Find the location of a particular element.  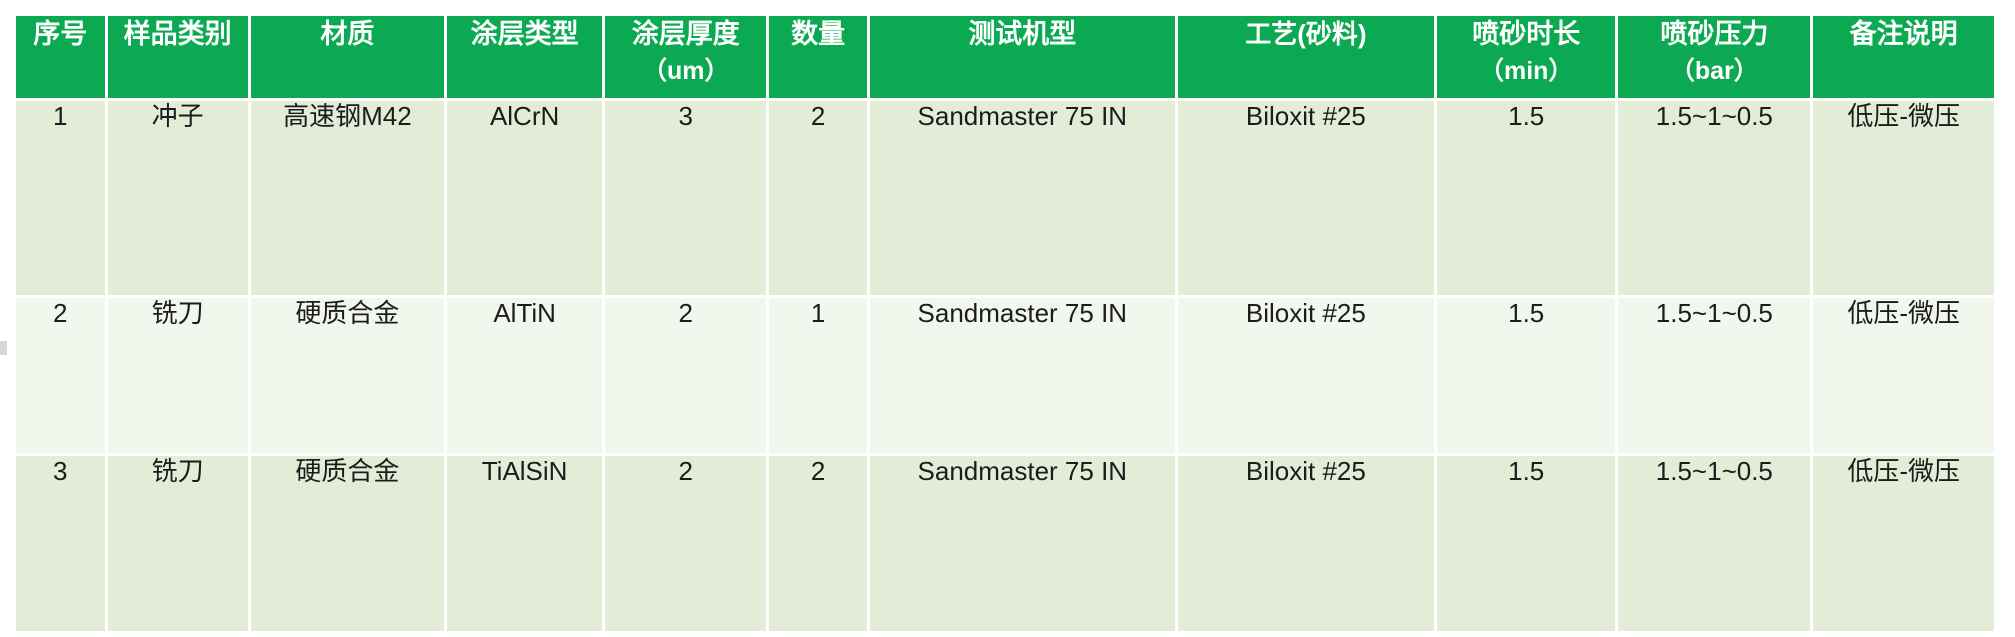

cell-category: 冲子 is located at coordinates (177, 198).